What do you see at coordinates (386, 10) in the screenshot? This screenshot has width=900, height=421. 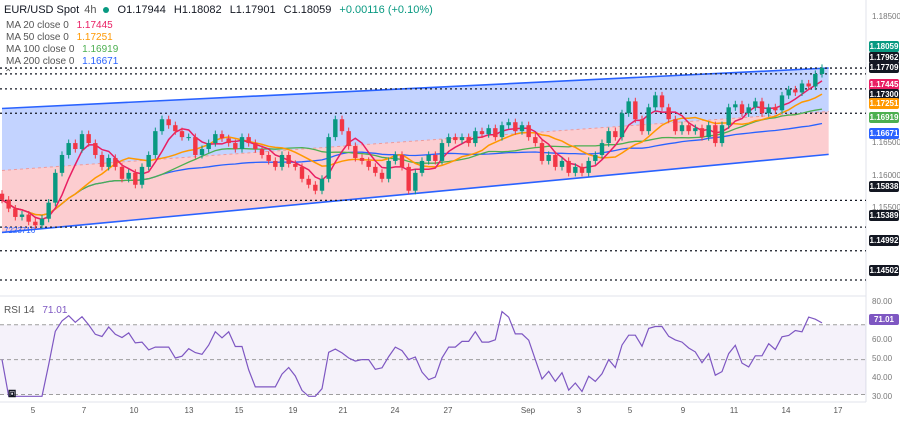 I see `change-value: +0.00116 (+0.10%)` at bounding box center [386, 10].